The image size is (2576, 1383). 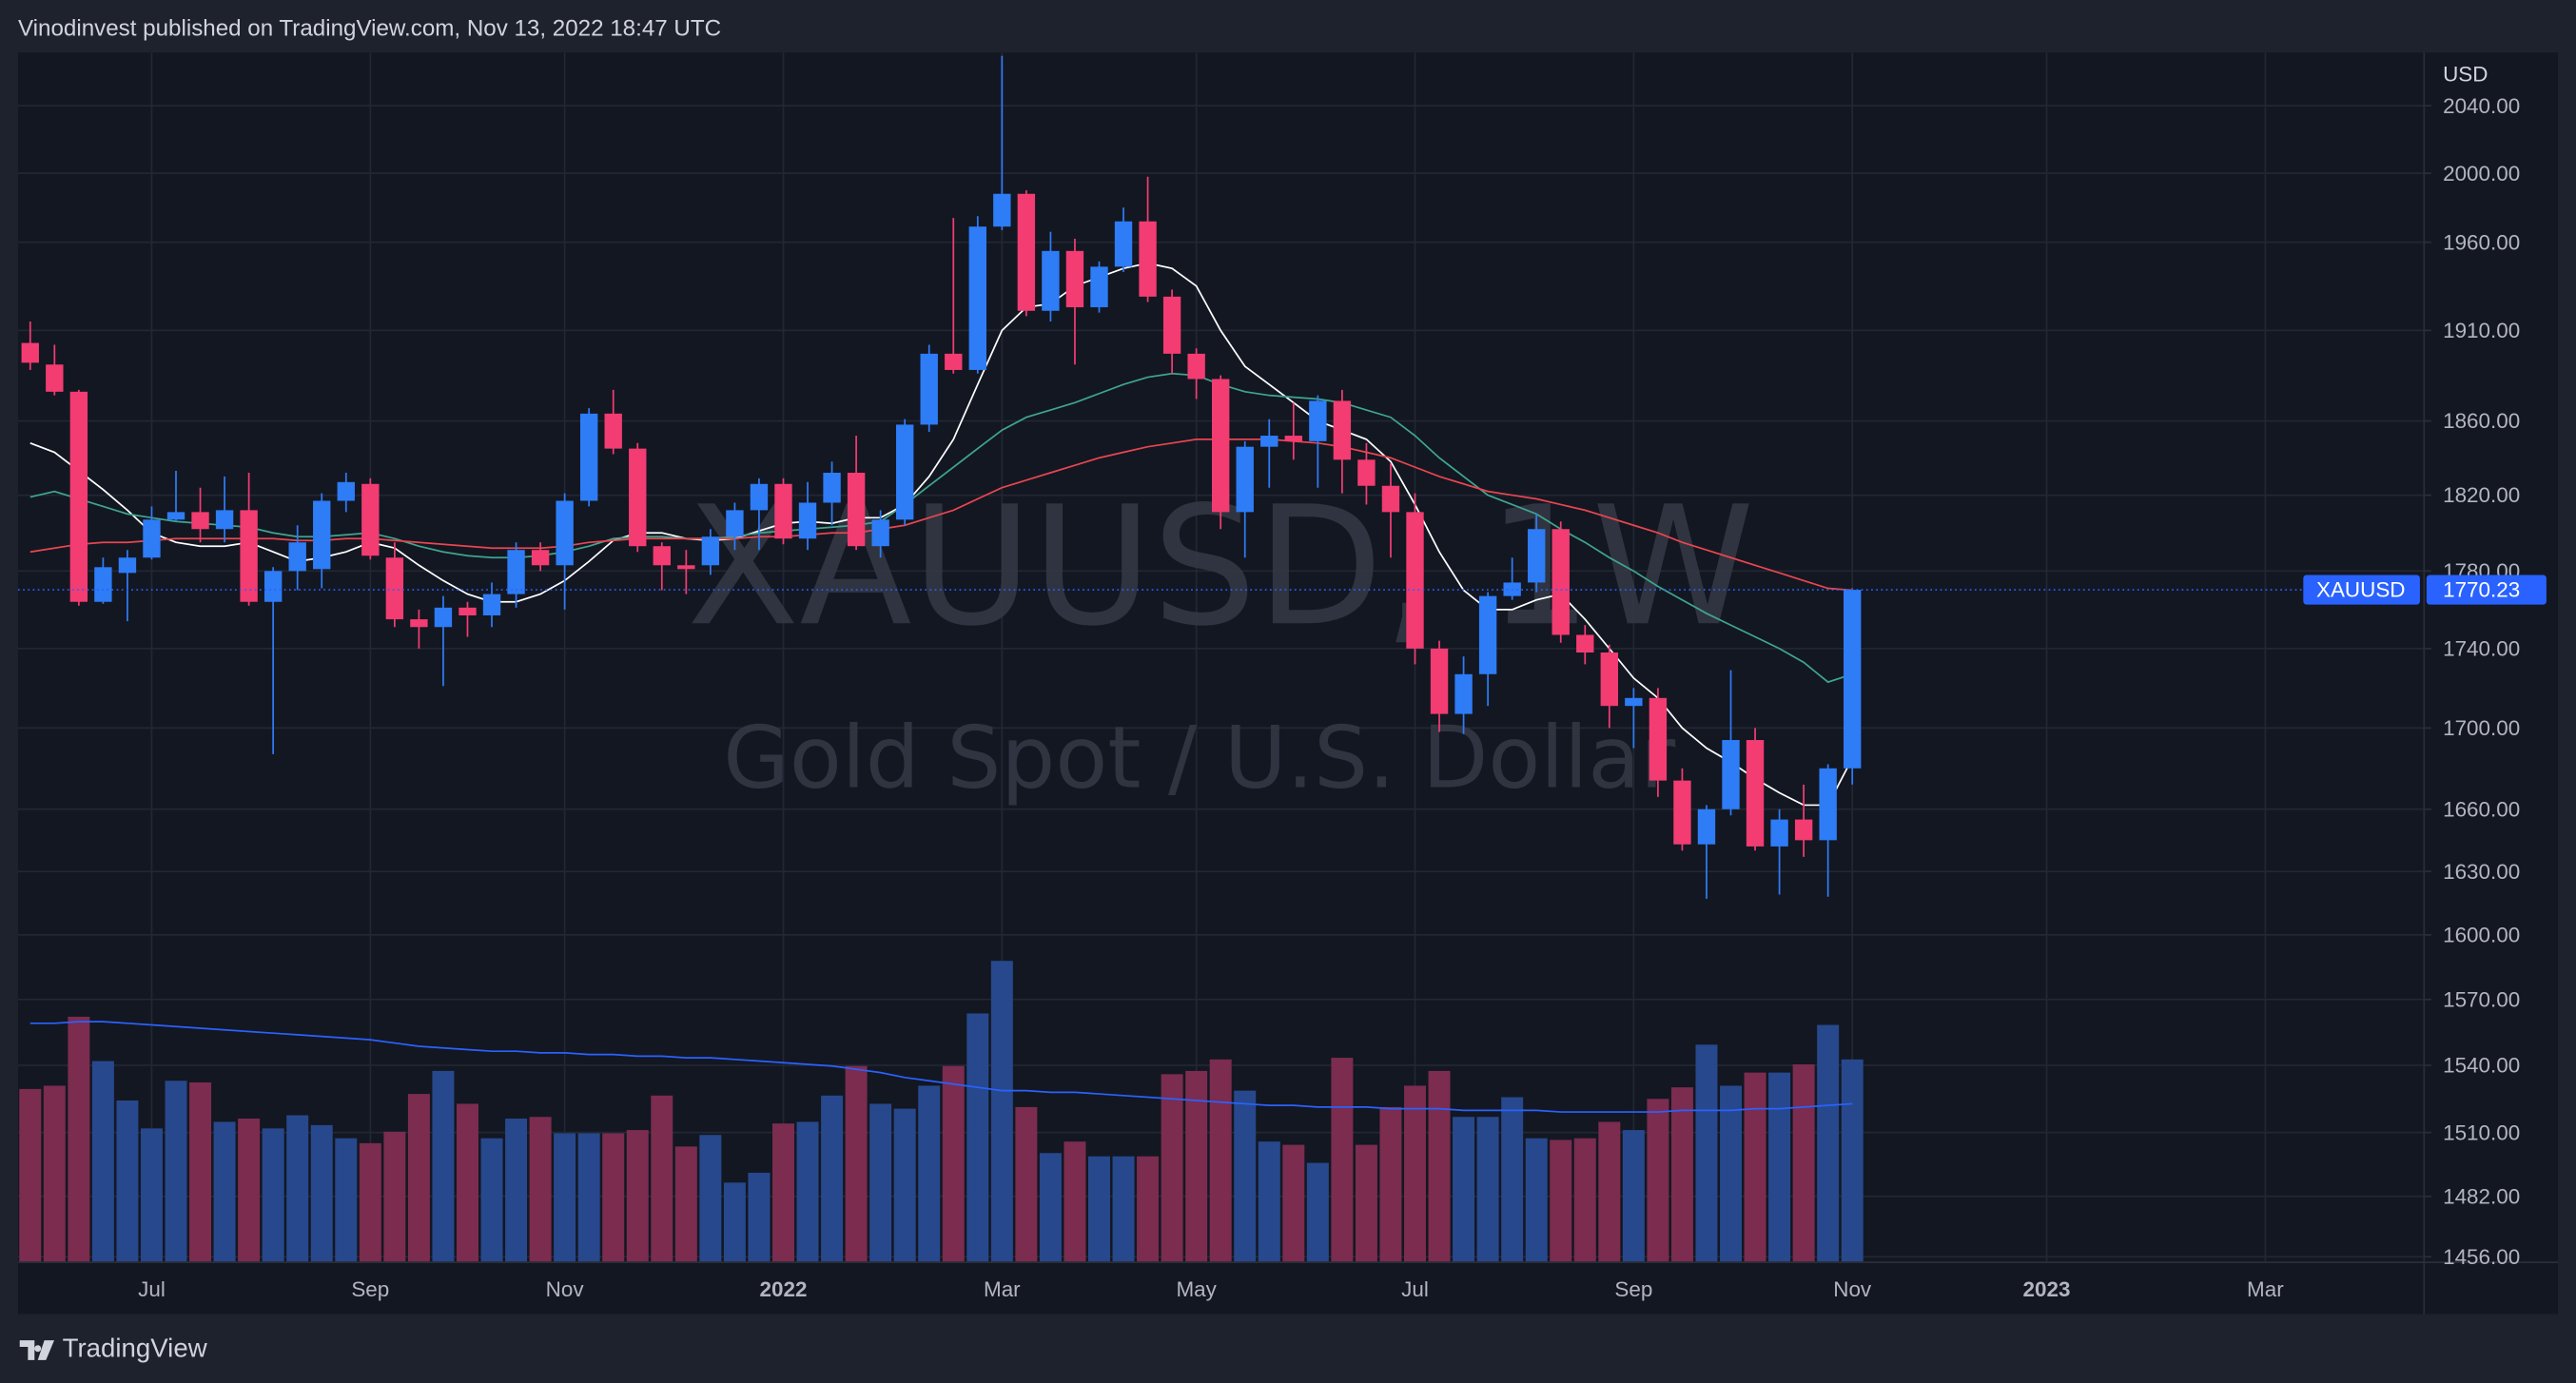 I want to click on y-tick-label: 1660.00, so click(x=2482, y=809).